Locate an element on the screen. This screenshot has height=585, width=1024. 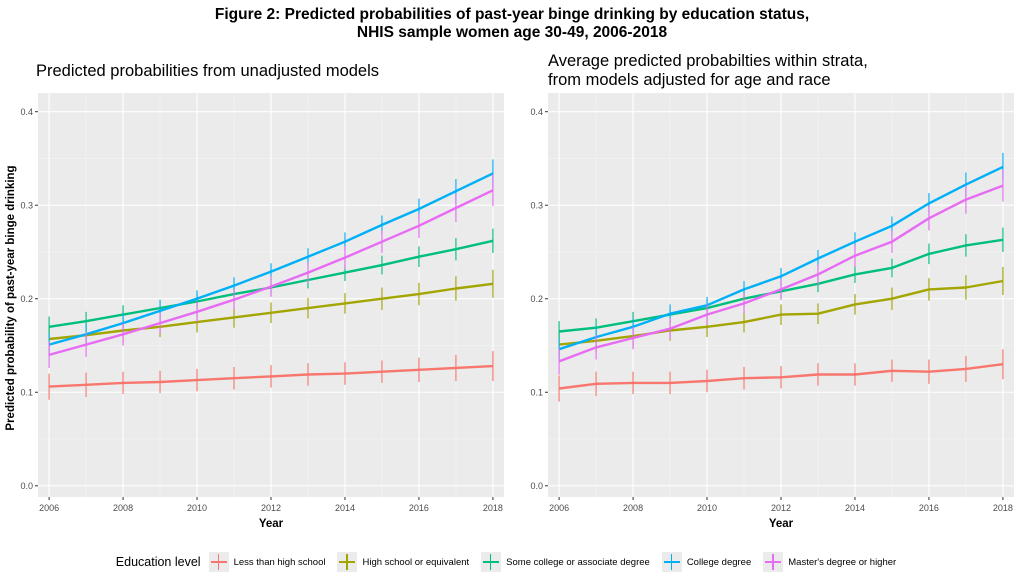
left-series-master-s-degree-or-higher is located at coordinates (271, 271).